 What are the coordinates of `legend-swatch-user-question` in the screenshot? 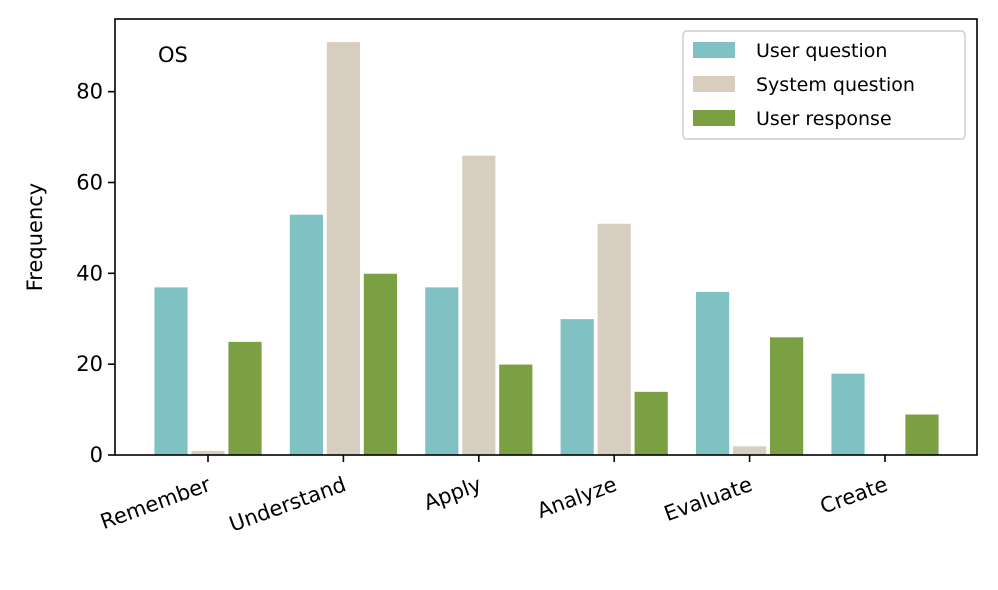 It's located at (714, 50).